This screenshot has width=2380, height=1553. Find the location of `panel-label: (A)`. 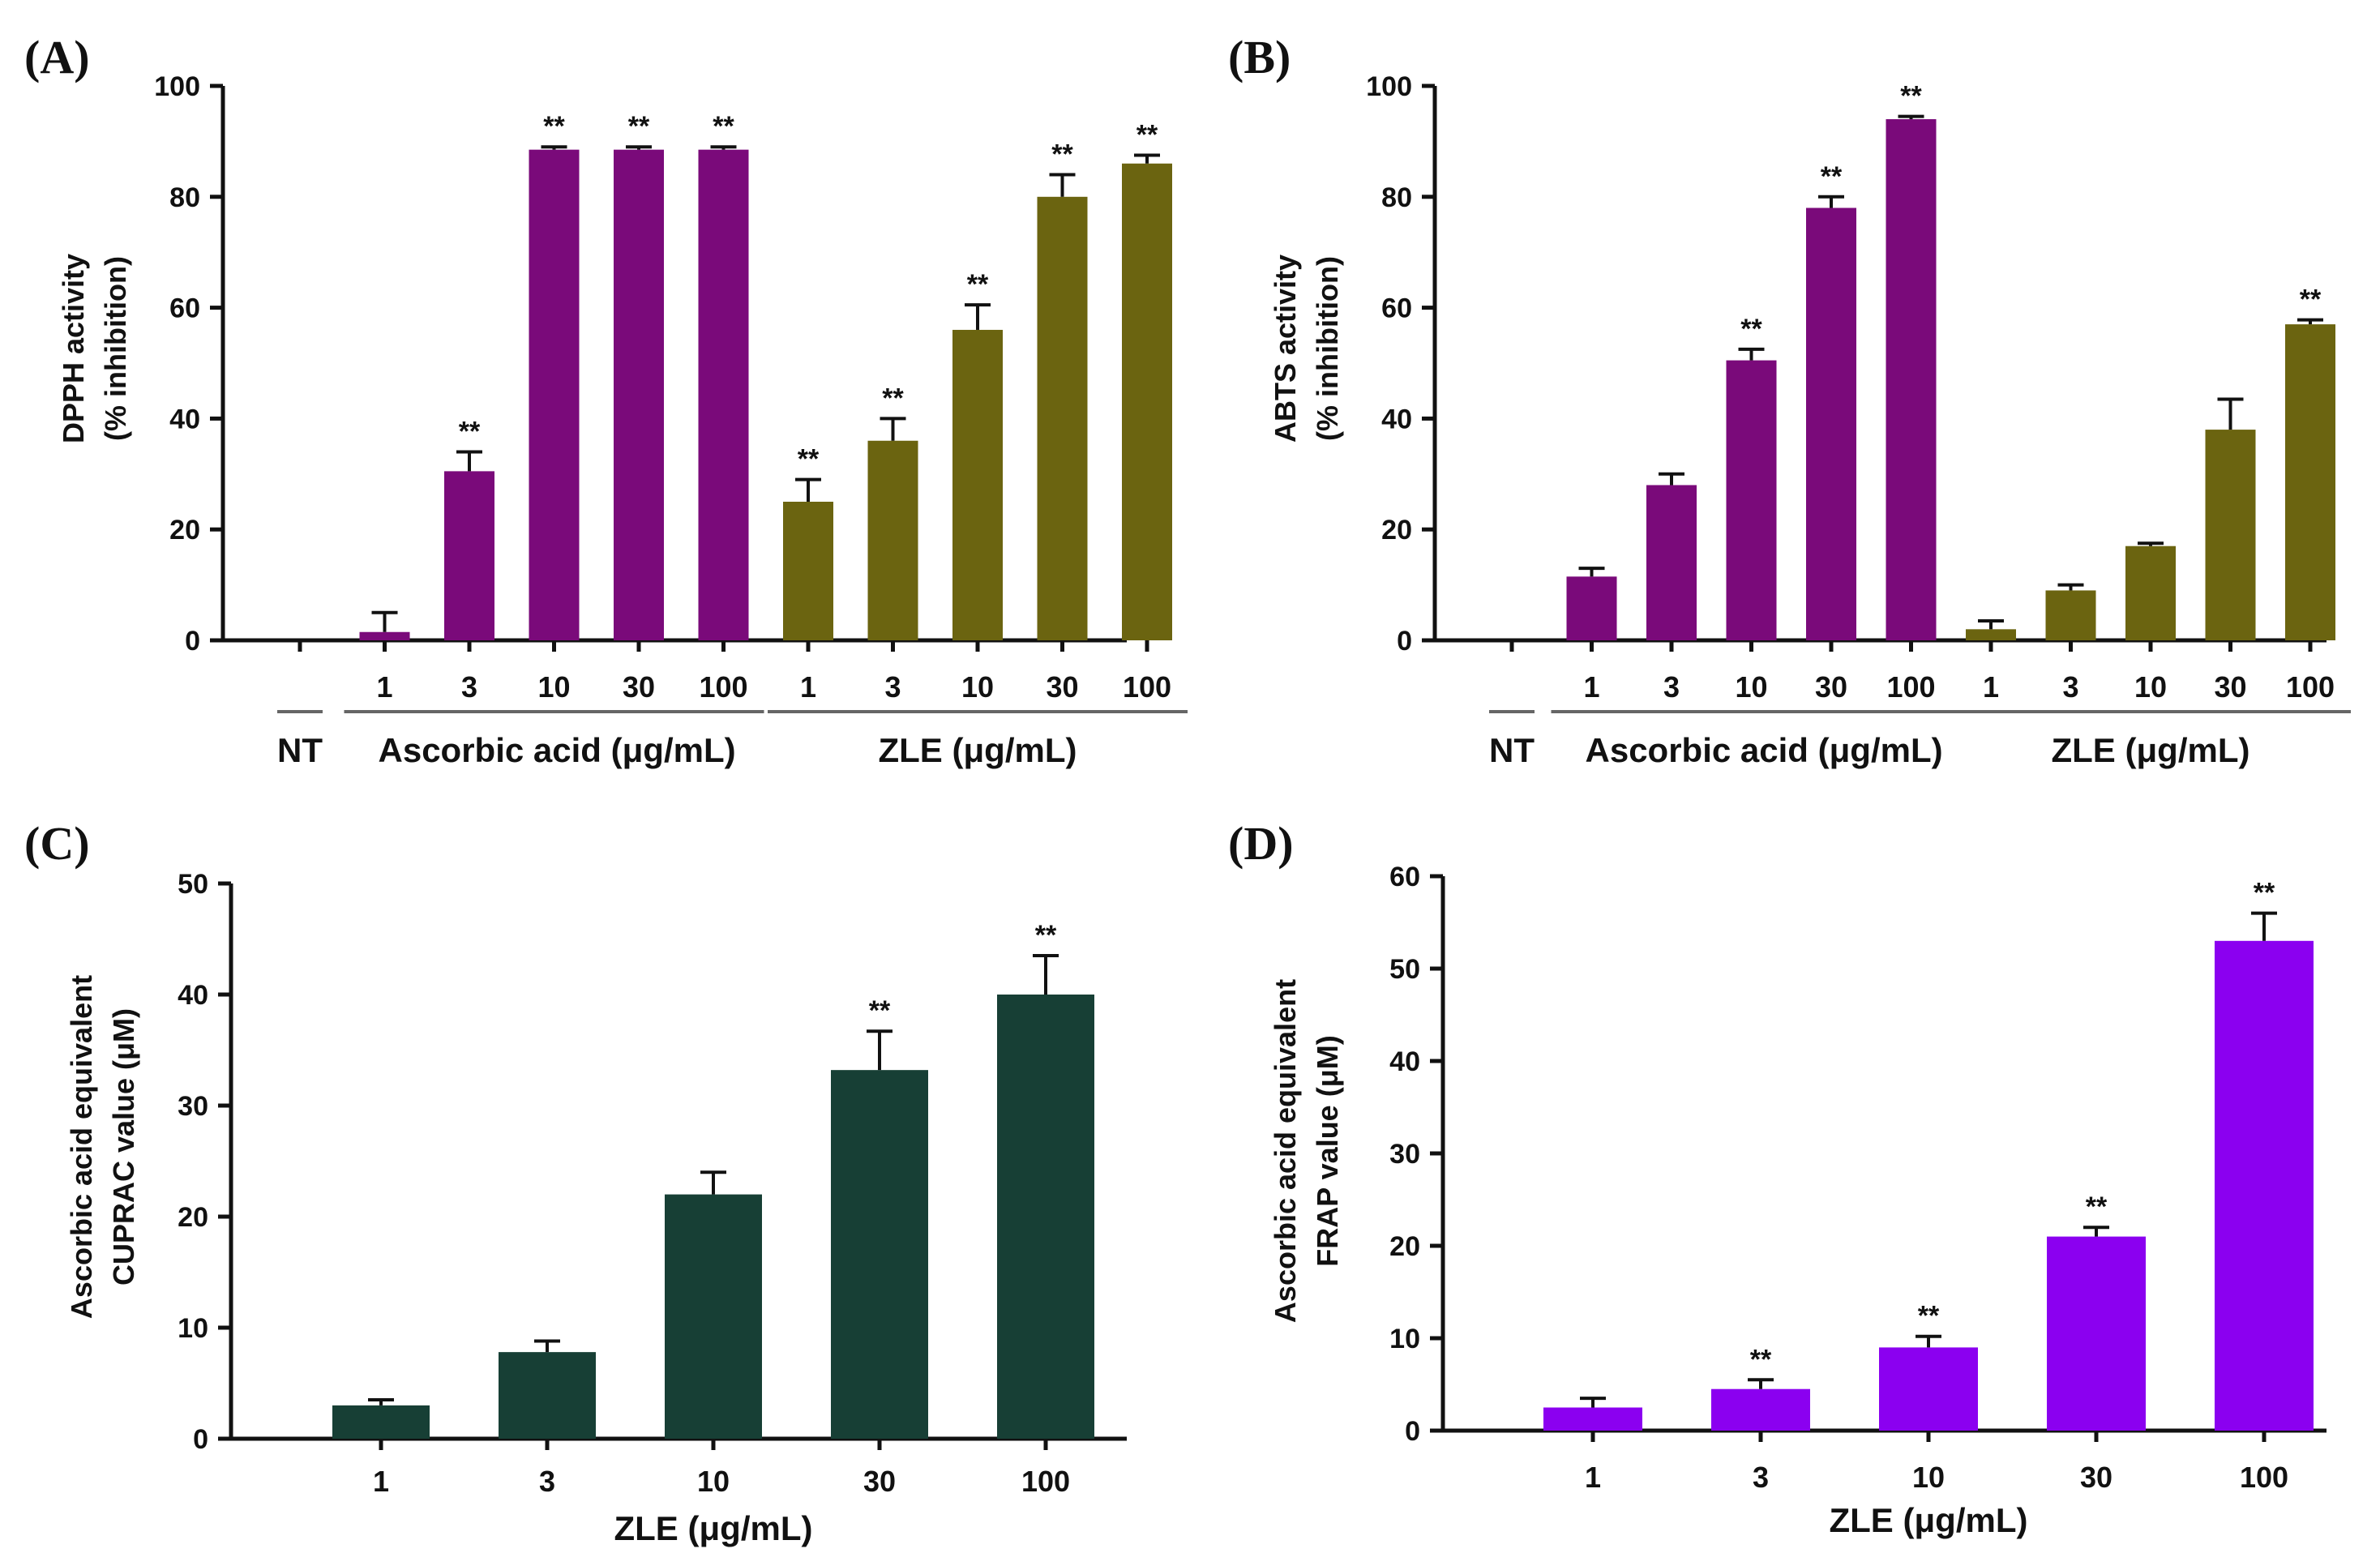

panel-label: (A) is located at coordinates (57, 57).